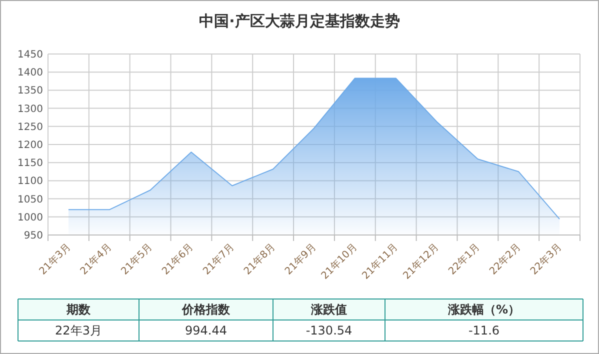 This screenshot has width=599, height=354. What do you see at coordinates (30, 145) in the screenshot?
I see `y-tick-label: 1200` at bounding box center [30, 145].